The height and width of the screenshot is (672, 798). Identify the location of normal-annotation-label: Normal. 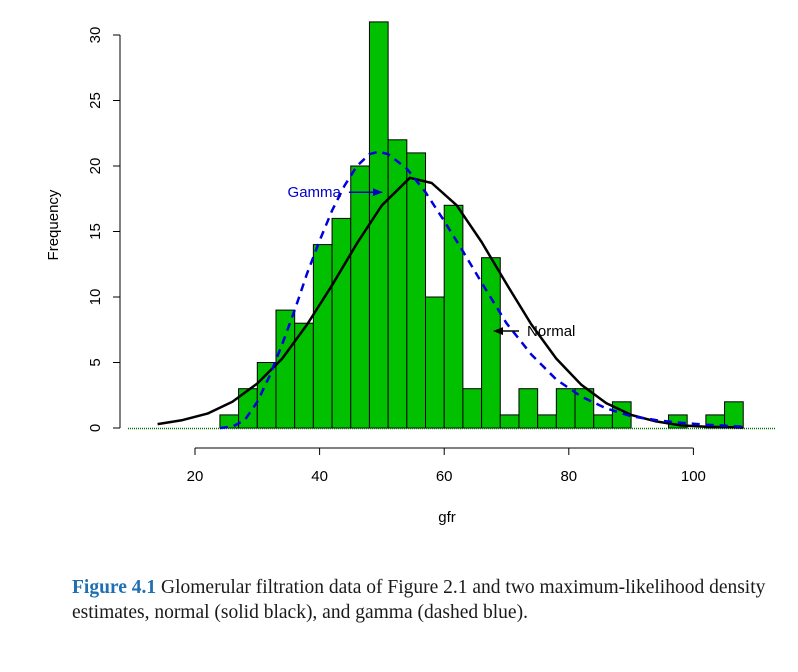
(551, 331).